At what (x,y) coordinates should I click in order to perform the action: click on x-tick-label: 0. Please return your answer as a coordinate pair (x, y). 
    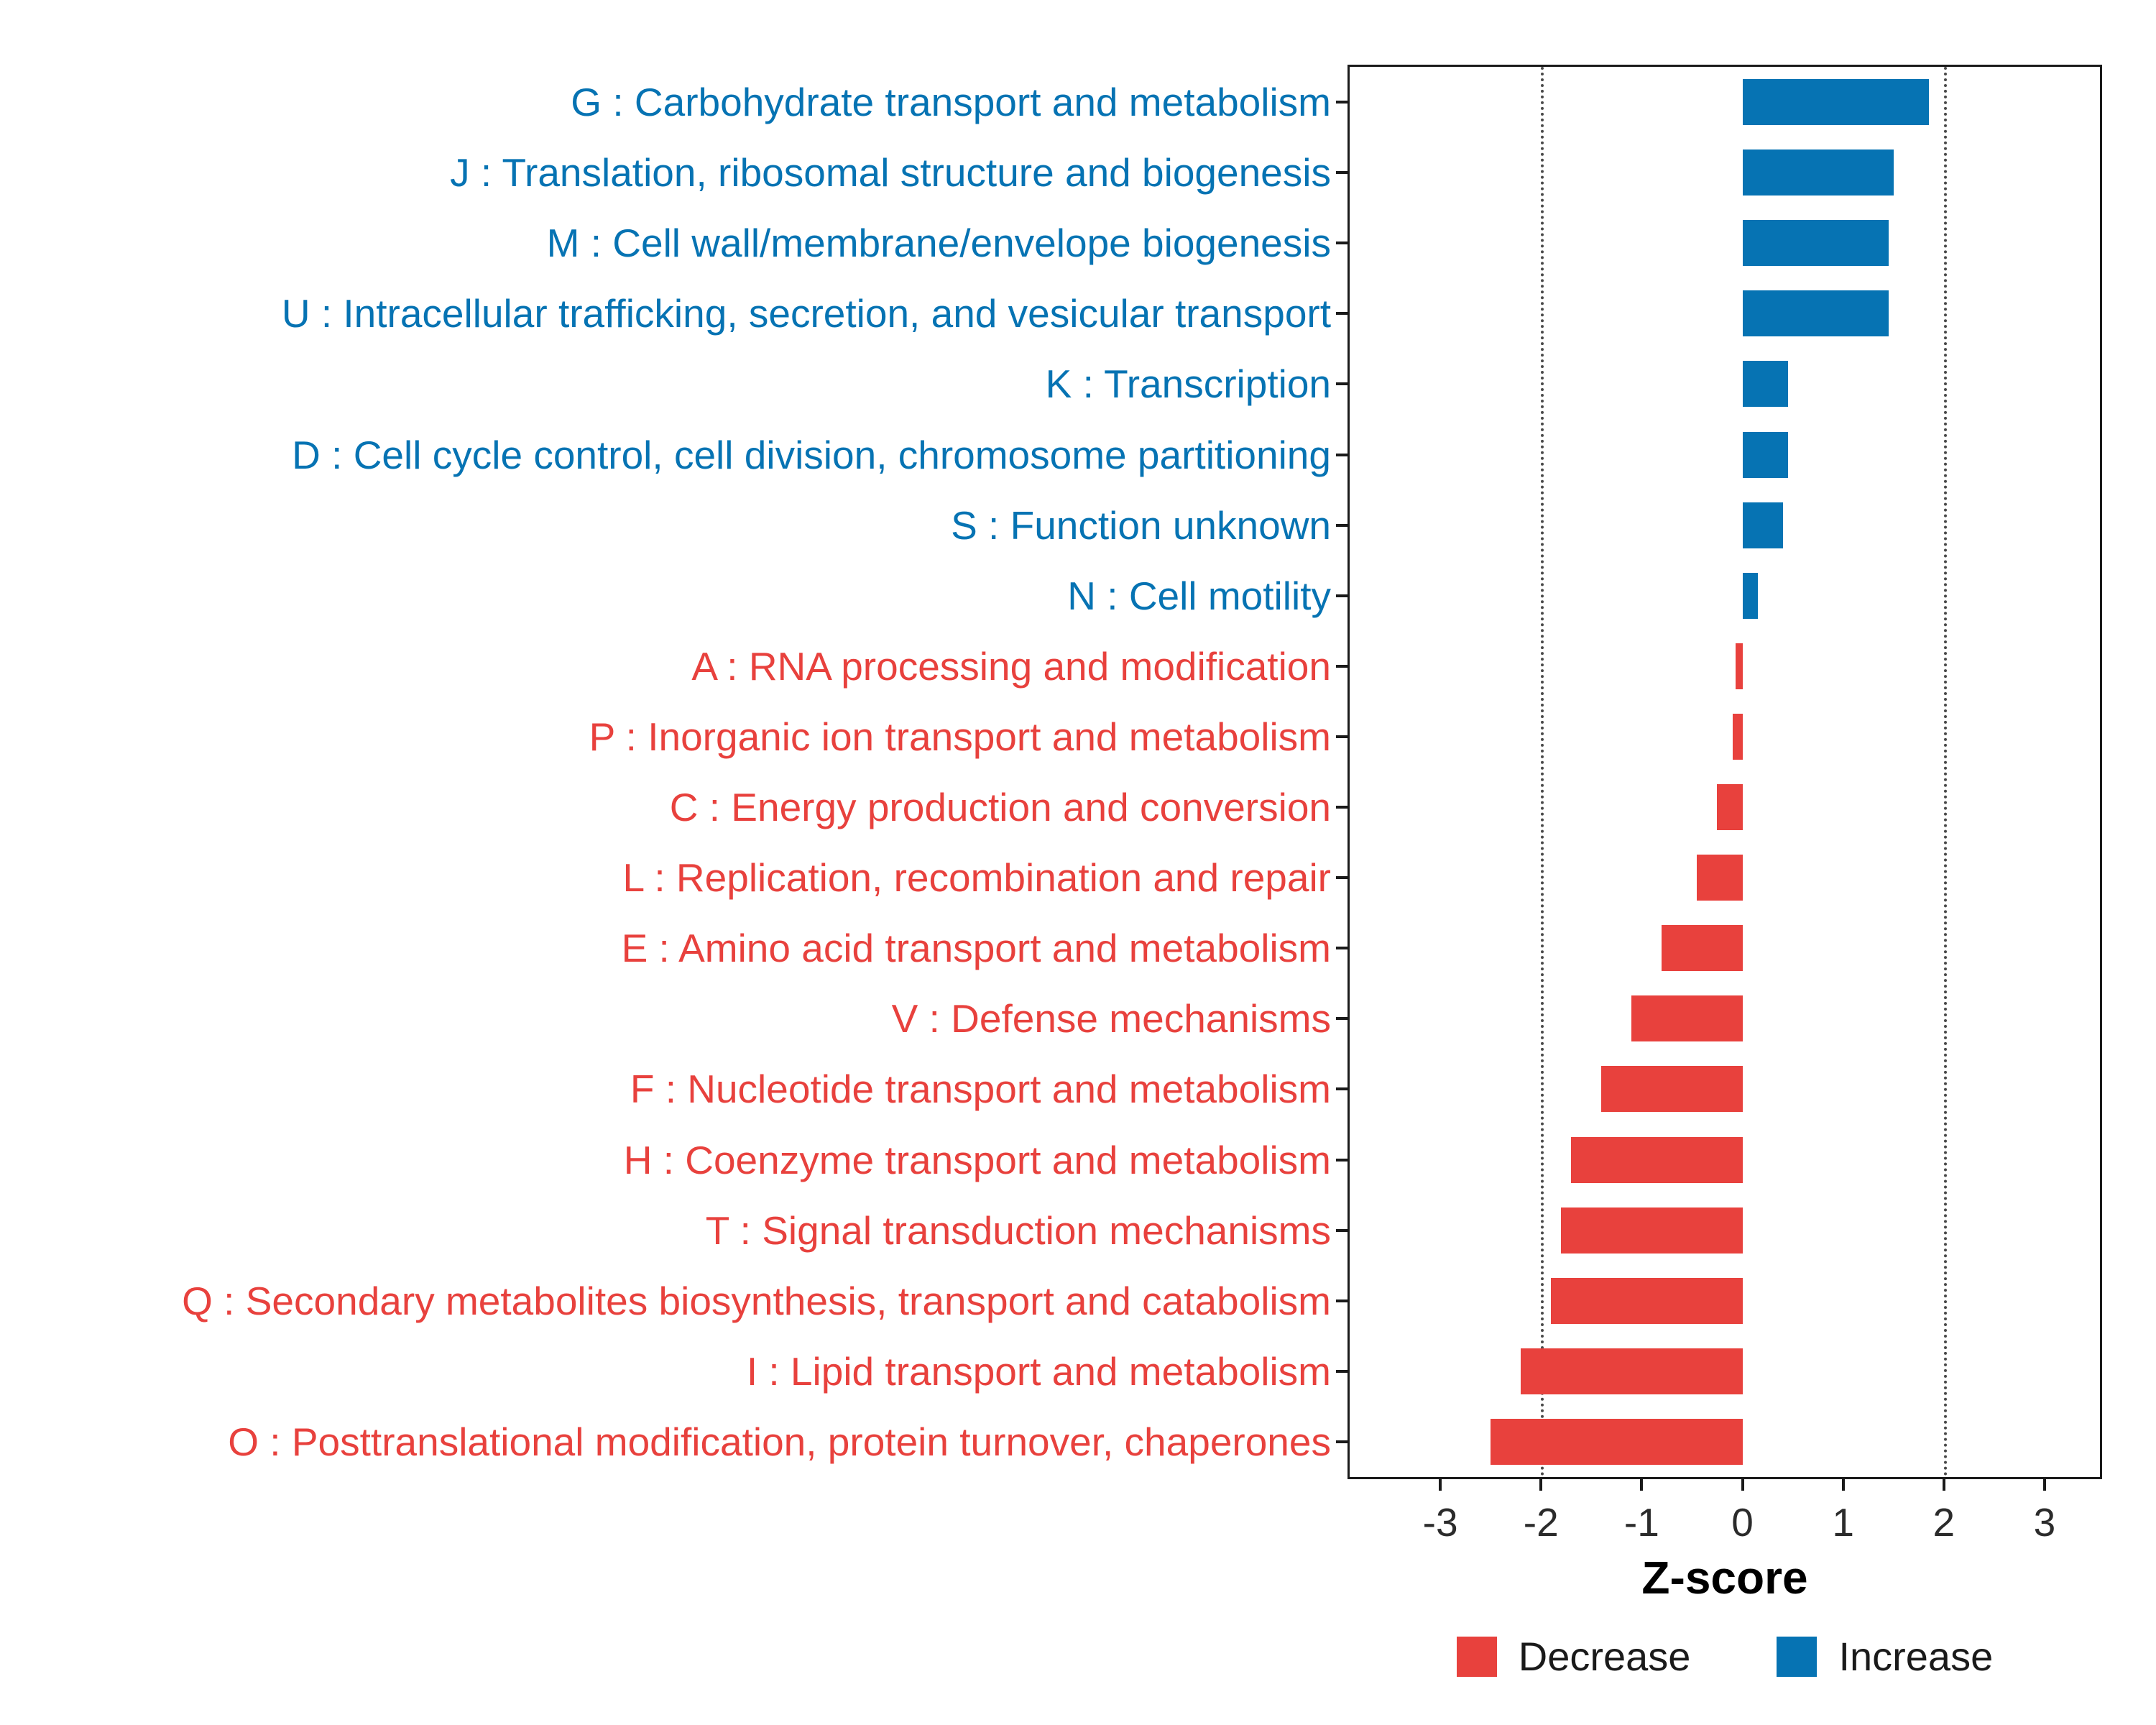
    Looking at the image, I should click on (1743, 1522).